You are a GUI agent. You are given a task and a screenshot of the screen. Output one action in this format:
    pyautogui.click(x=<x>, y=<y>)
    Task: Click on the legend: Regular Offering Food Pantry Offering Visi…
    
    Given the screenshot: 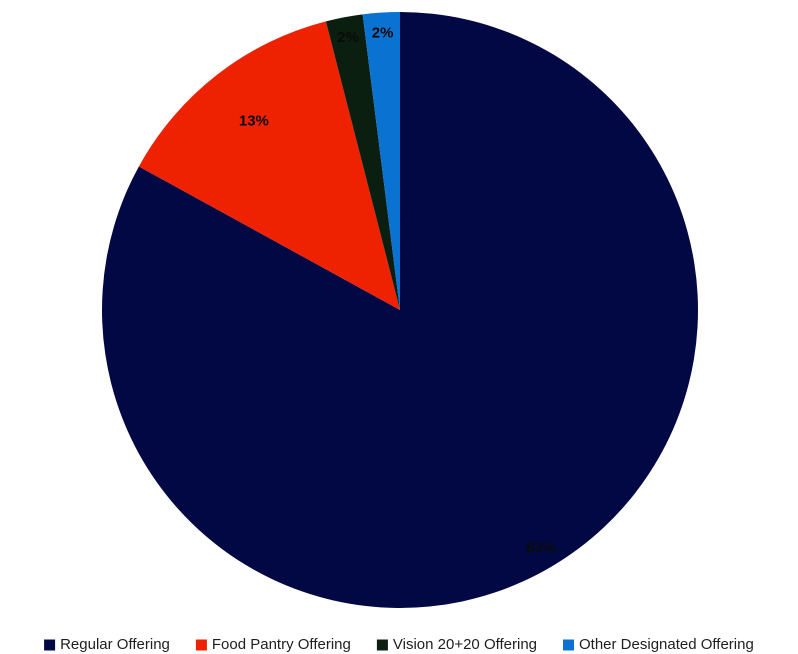 What is the action you would take?
    pyautogui.click(x=399, y=644)
    